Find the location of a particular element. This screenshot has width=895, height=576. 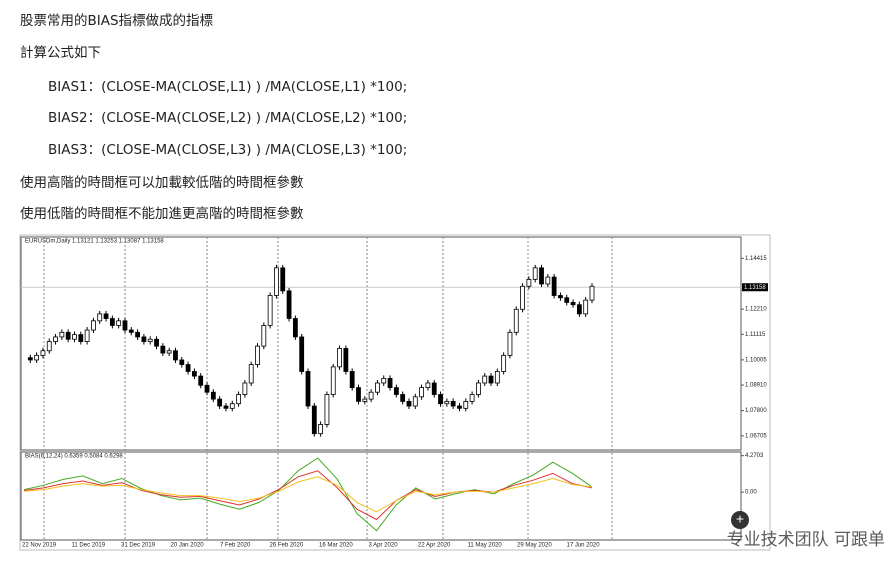

paragraph: 計算公式如下 is located at coordinates (60, 53).